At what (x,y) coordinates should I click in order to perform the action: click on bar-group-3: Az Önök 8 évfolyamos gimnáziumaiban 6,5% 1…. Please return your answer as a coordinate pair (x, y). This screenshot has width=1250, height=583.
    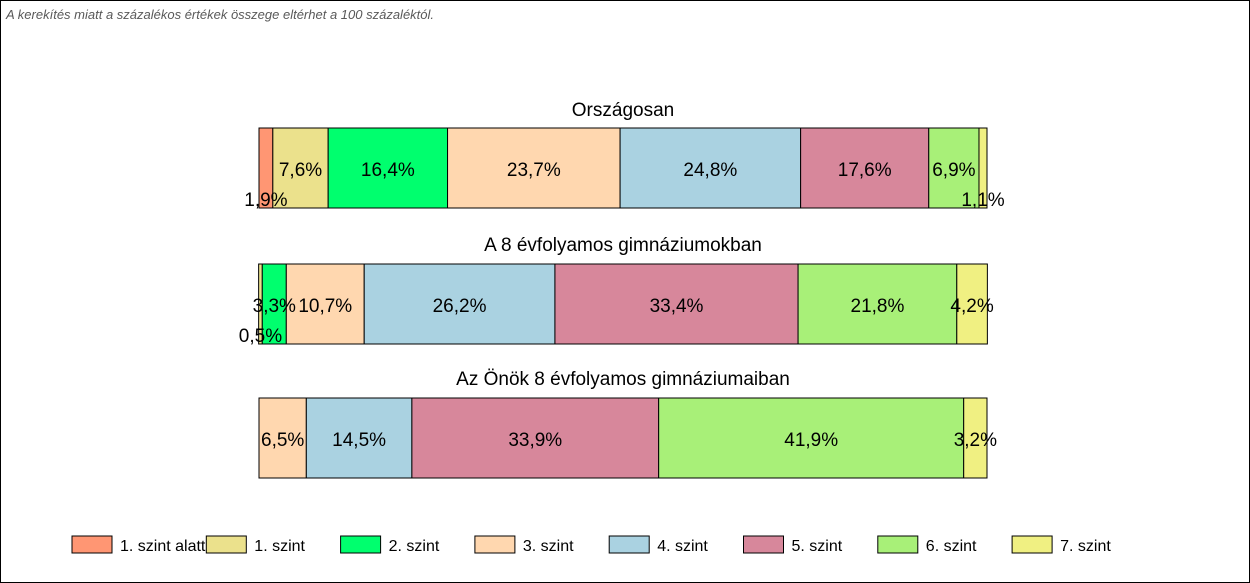
    Looking at the image, I should click on (627, 424).